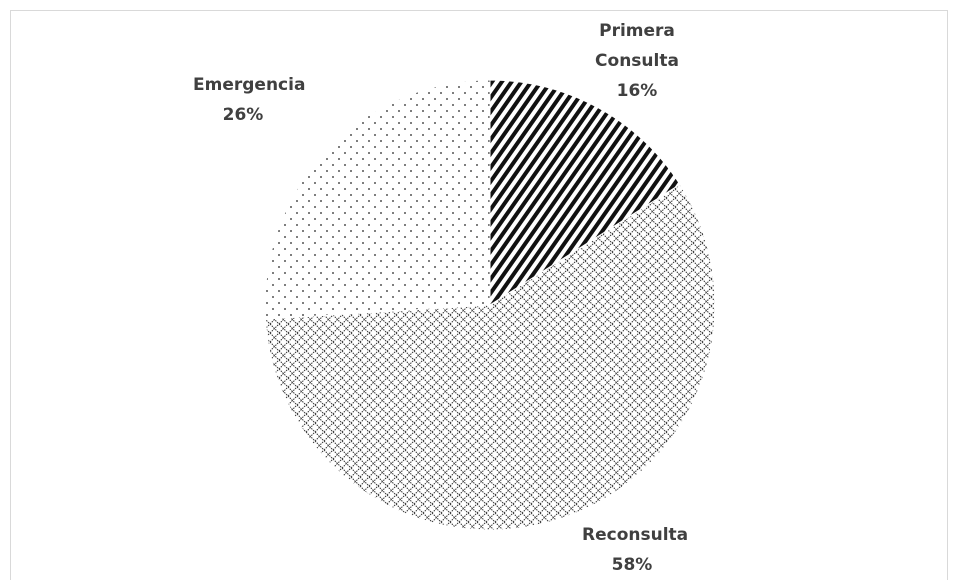 The width and height of the screenshot is (958, 580). I want to click on value-label: 16%, so click(637, 91).